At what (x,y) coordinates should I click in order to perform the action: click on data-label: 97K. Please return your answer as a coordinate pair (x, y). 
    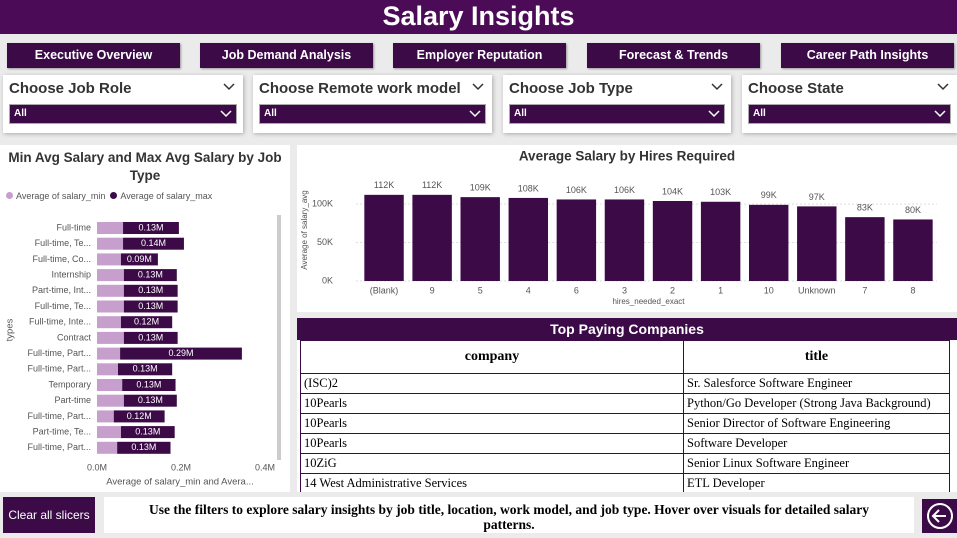
    Looking at the image, I should click on (817, 197).